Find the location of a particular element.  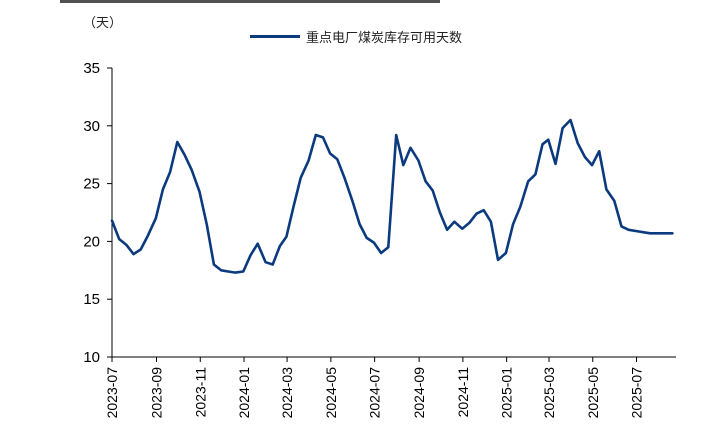

x-tick-label: 2024-01 is located at coordinates (244, 393).